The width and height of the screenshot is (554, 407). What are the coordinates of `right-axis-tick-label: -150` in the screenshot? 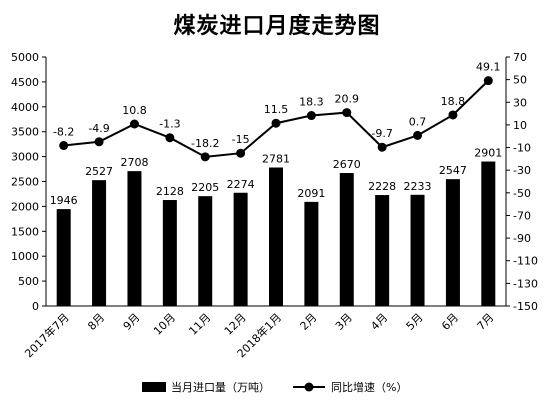 It's located at (525, 306).